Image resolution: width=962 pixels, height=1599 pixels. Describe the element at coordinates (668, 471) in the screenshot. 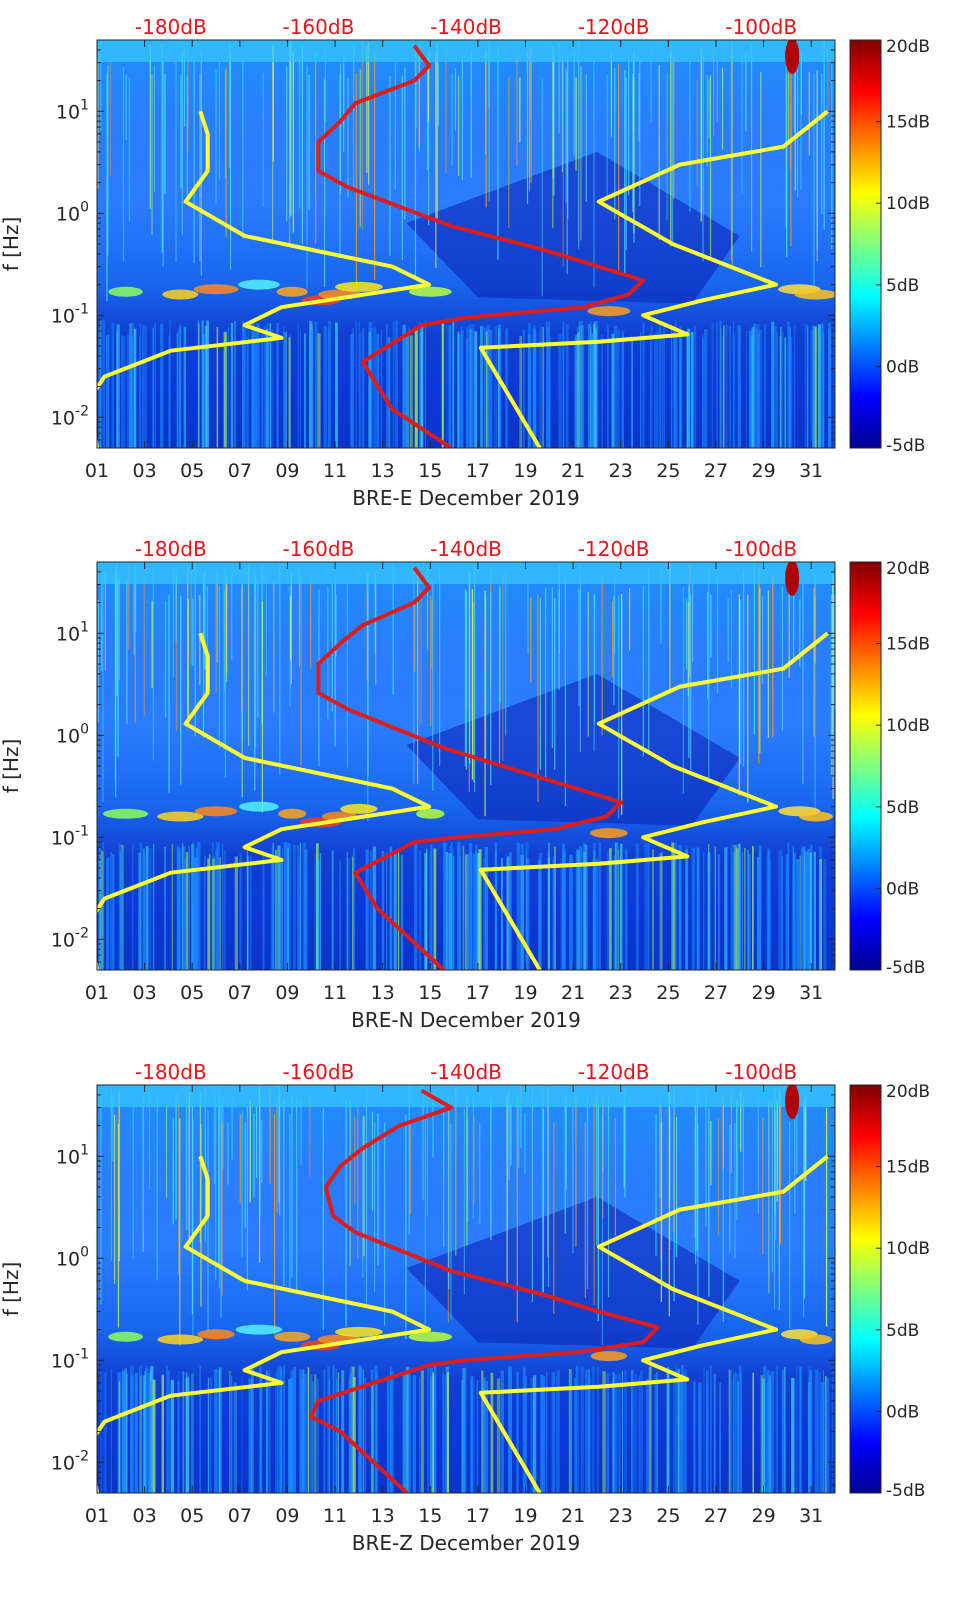

I see `x-tick-label: 25` at that location.